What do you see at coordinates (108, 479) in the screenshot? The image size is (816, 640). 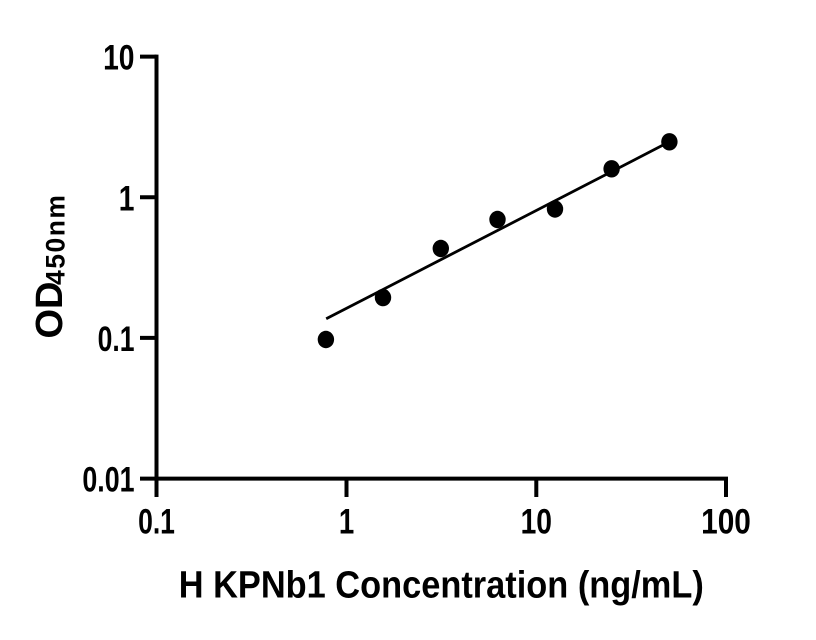 I see `svg-text: 0.01` at bounding box center [108, 479].